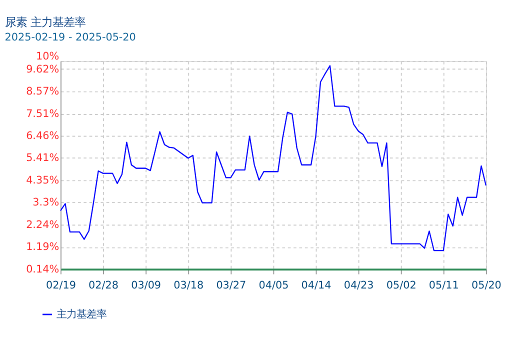 This screenshot has width=520, height=350. I want to click on y-tick-label: 6.46%, so click(43, 136).